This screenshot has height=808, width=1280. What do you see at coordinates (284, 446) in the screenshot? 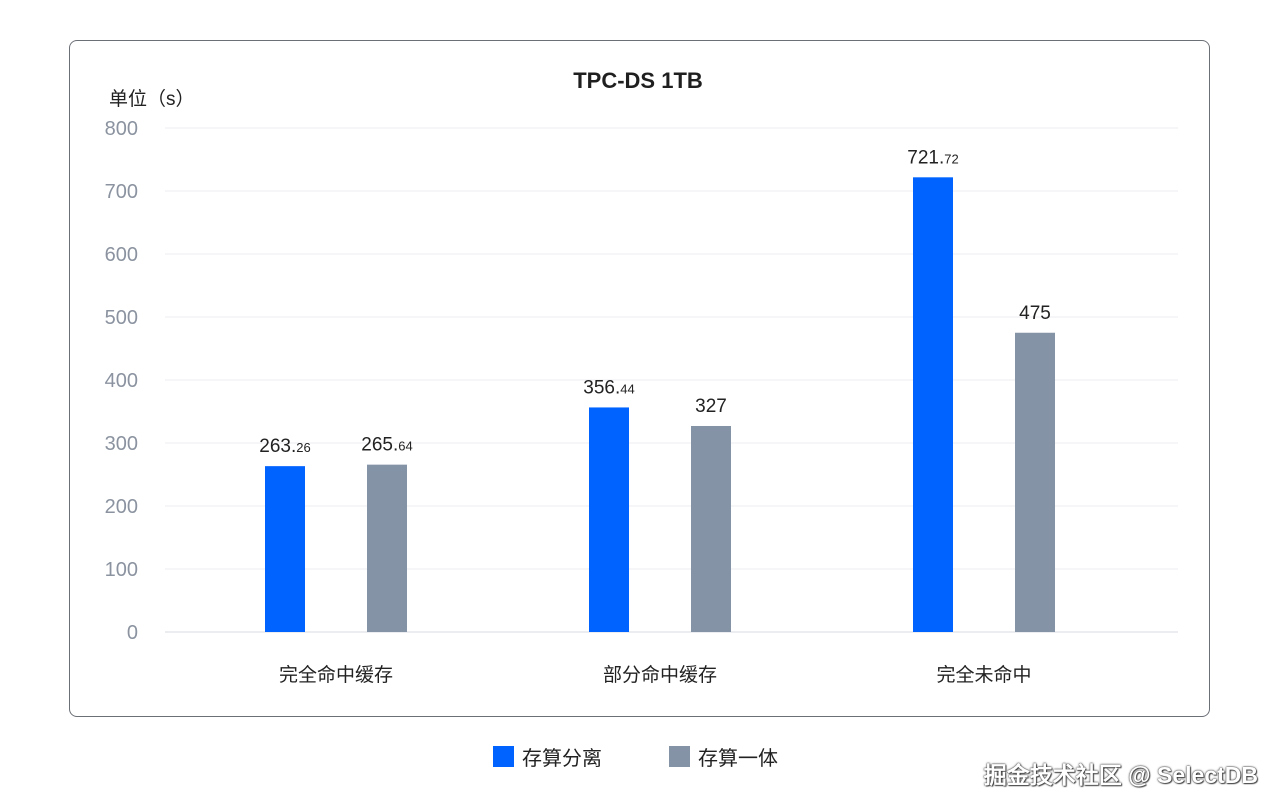
I see `data-label: 263.26` at bounding box center [284, 446].